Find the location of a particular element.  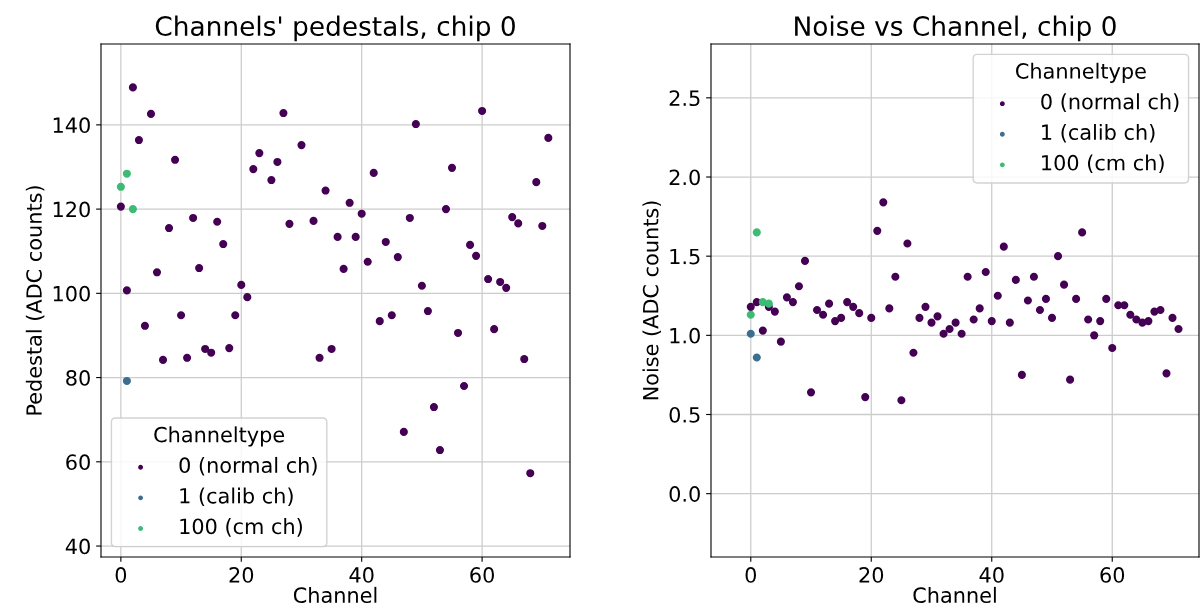

y-tick-label: 1.0 is located at coordinates (685, 335).